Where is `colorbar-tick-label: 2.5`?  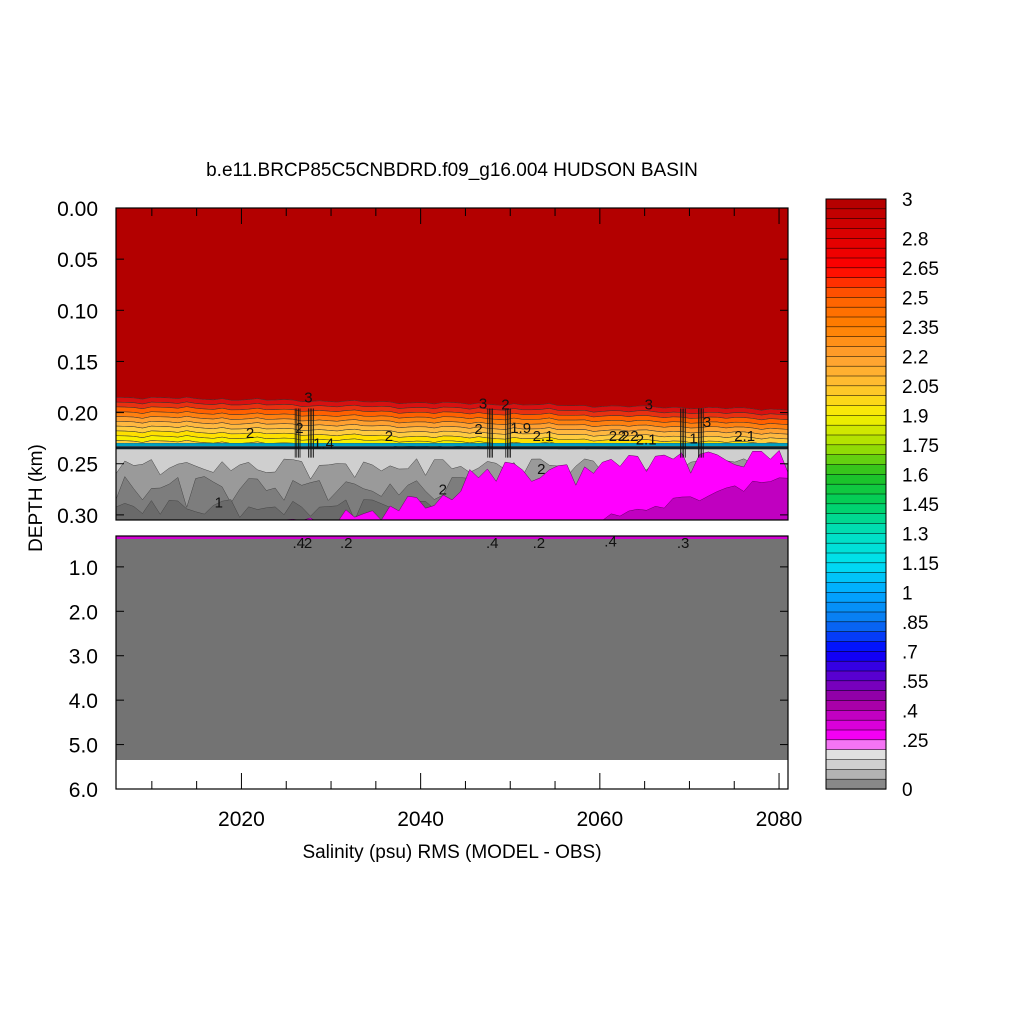 colorbar-tick-label: 2.5 is located at coordinates (915, 298).